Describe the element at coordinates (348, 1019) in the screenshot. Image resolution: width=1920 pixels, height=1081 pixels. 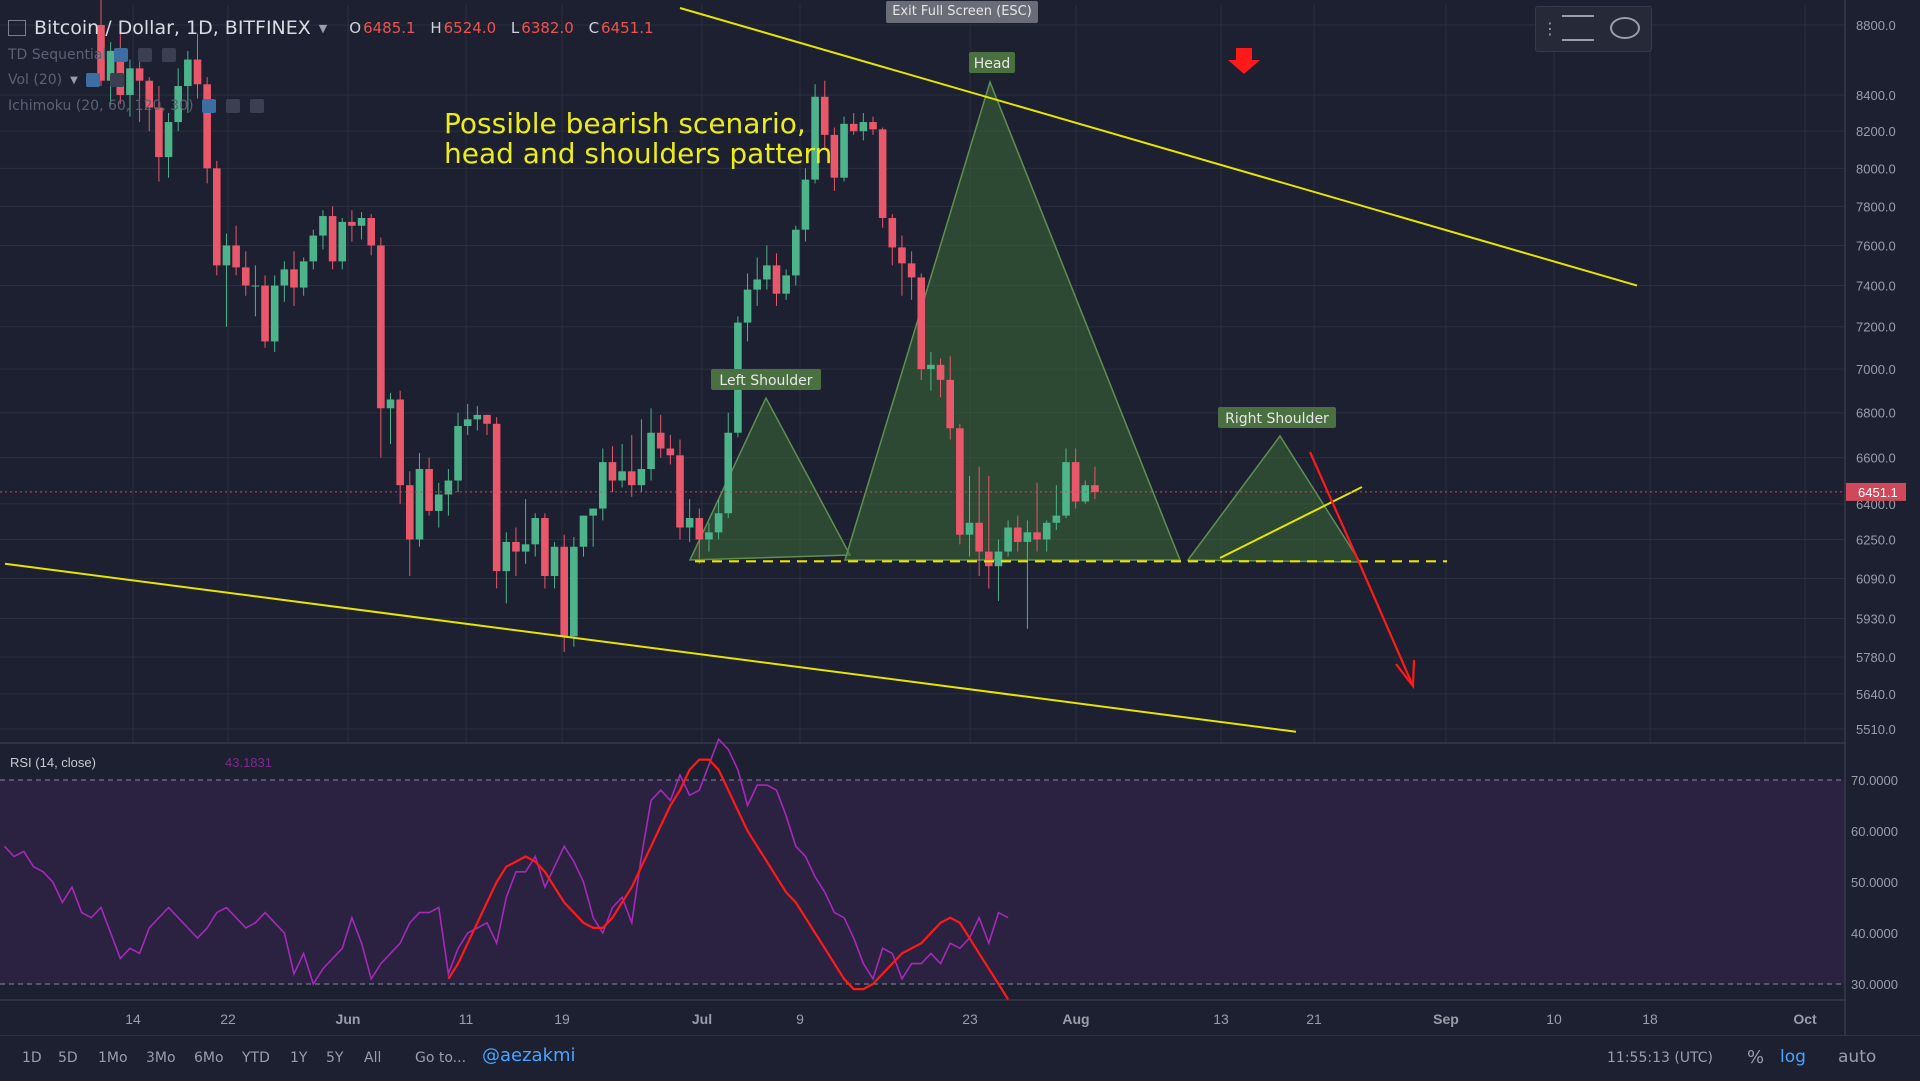
I see `time-tick-label: Jun` at that location.